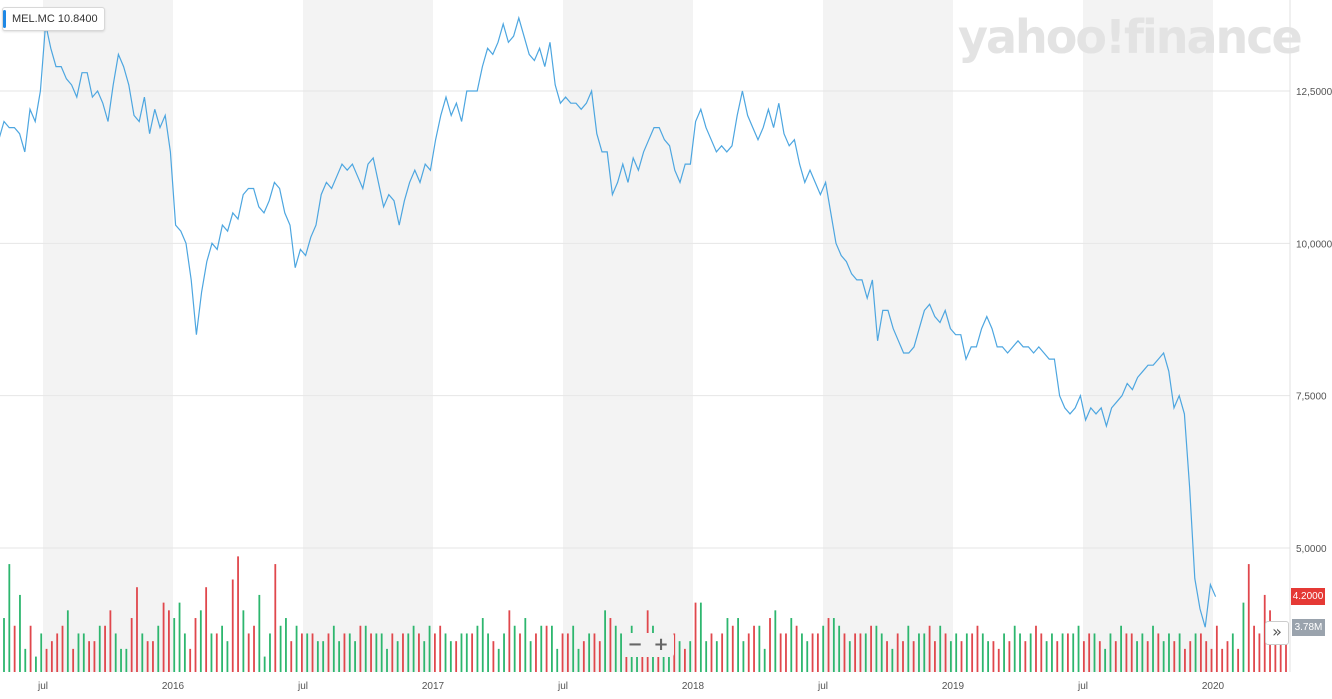  I want to click on ticker-last-value: 10.8400, so click(77, 19).